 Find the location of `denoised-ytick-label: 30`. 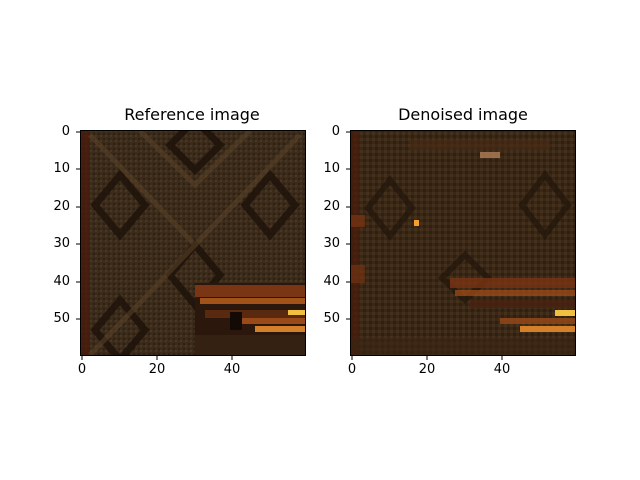

denoised-ytick-label: 30 is located at coordinates (331, 243).